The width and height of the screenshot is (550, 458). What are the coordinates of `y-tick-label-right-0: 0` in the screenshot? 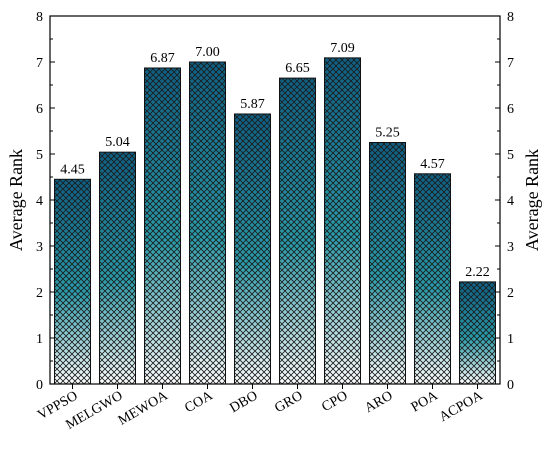 It's located at (510, 385).